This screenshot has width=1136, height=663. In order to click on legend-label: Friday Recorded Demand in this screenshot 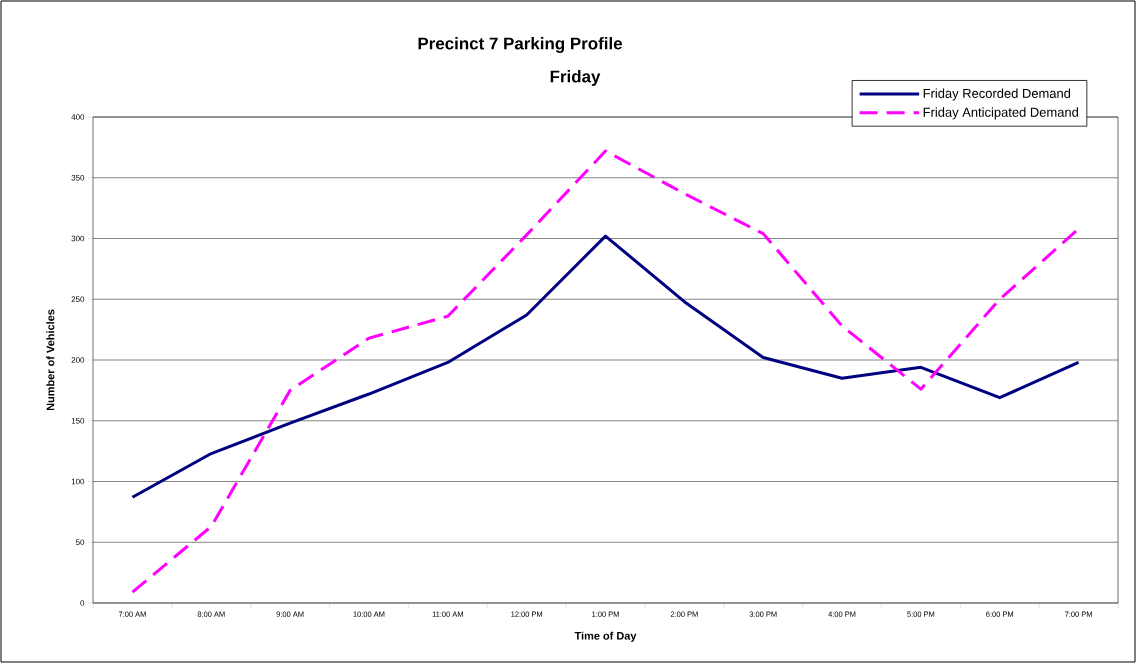, I will do `click(997, 94)`.